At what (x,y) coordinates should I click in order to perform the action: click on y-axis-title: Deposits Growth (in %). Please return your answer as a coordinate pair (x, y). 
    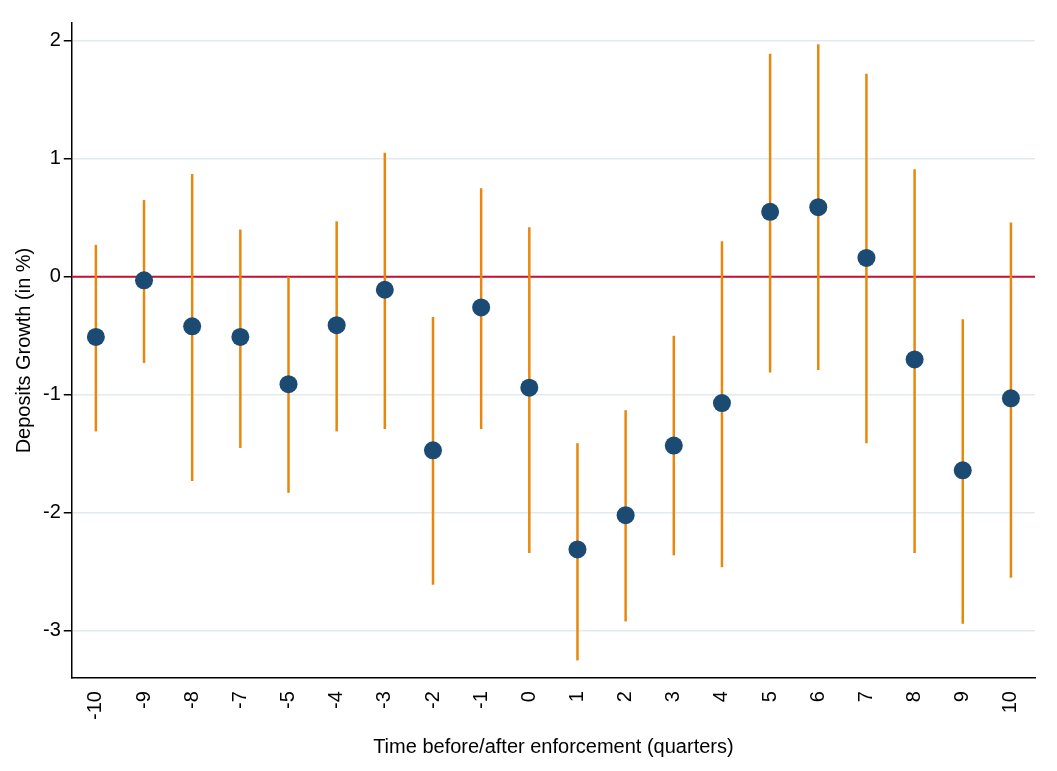
    Looking at the image, I should click on (22, 350).